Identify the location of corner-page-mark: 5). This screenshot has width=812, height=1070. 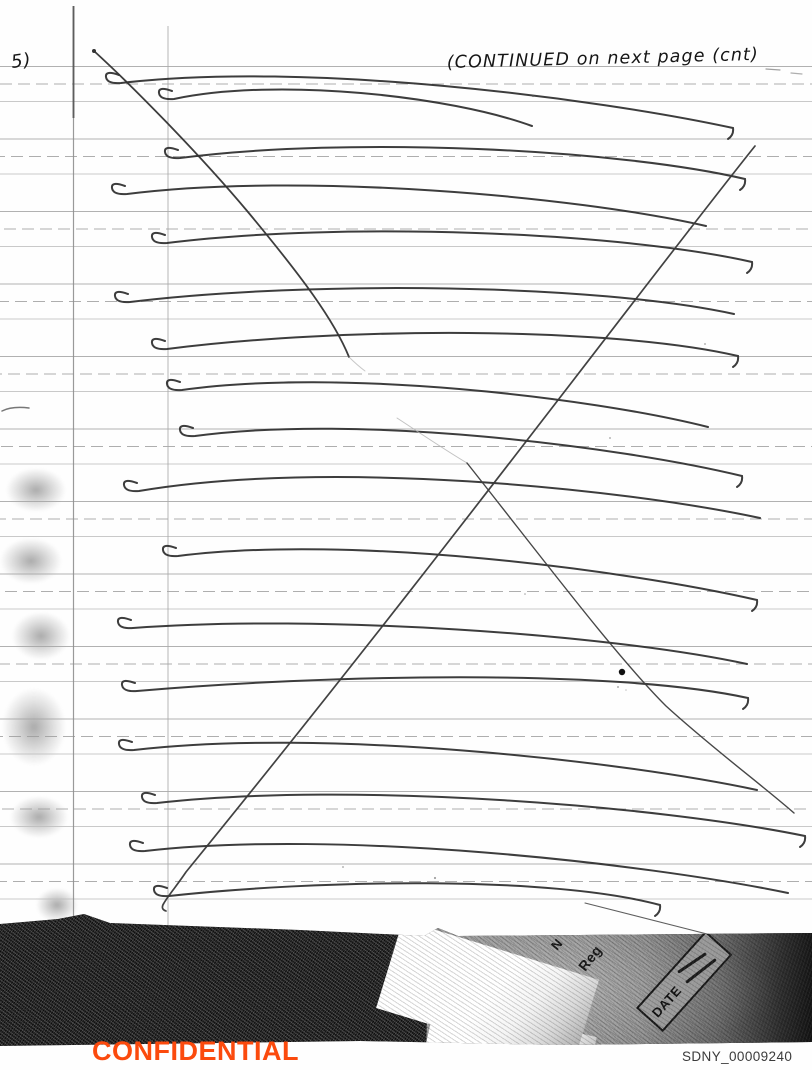
(21, 61).